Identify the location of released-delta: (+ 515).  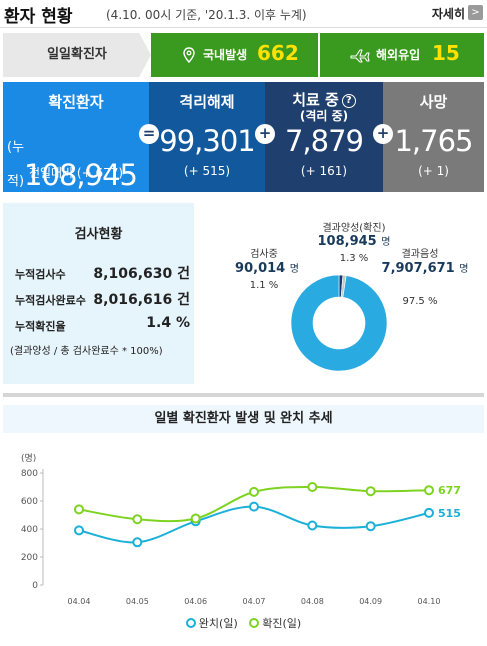
(207, 171).